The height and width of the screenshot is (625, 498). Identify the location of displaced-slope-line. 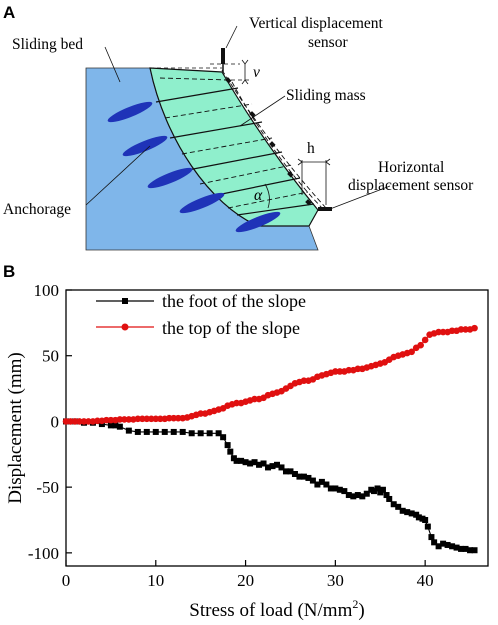
(274, 139).